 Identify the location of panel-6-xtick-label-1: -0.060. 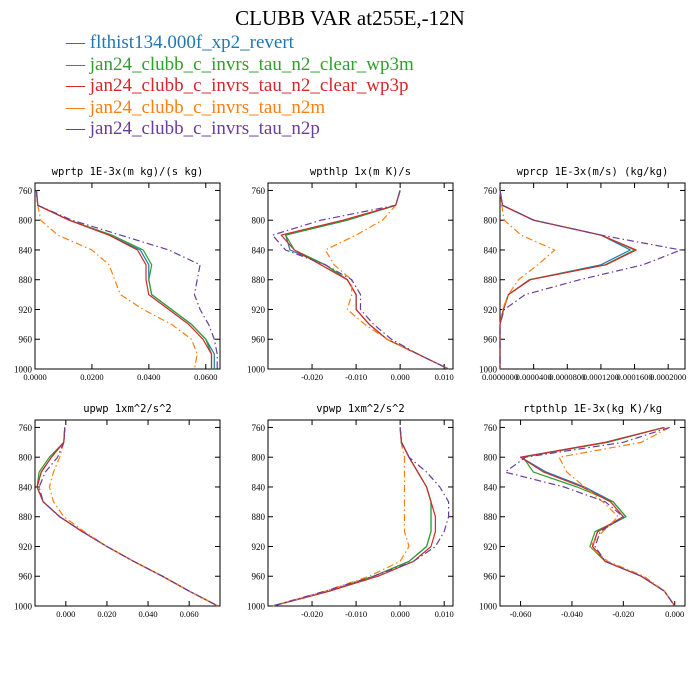
(521, 614).